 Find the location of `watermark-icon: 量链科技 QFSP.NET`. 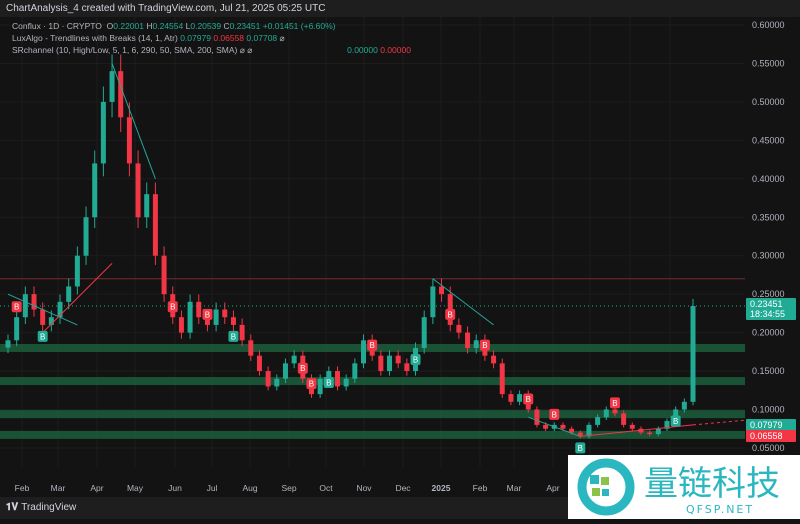

watermark-icon: 量链科技 QFSP.NET is located at coordinates (678, 487).